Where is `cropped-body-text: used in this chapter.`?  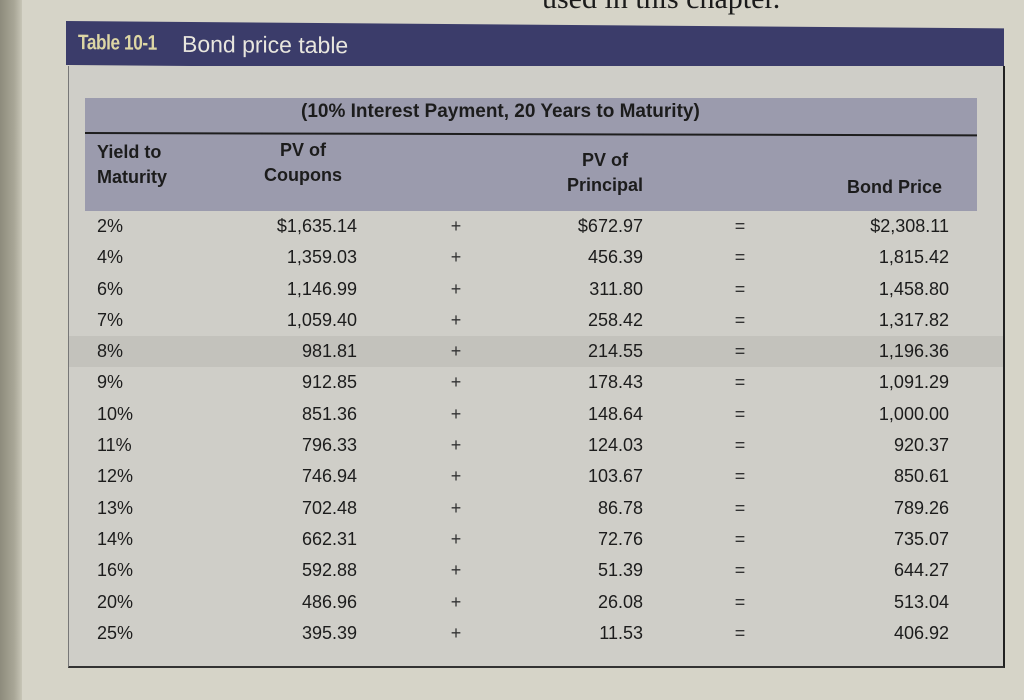 cropped-body-text: used in this chapter. is located at coordinates (661, 8).